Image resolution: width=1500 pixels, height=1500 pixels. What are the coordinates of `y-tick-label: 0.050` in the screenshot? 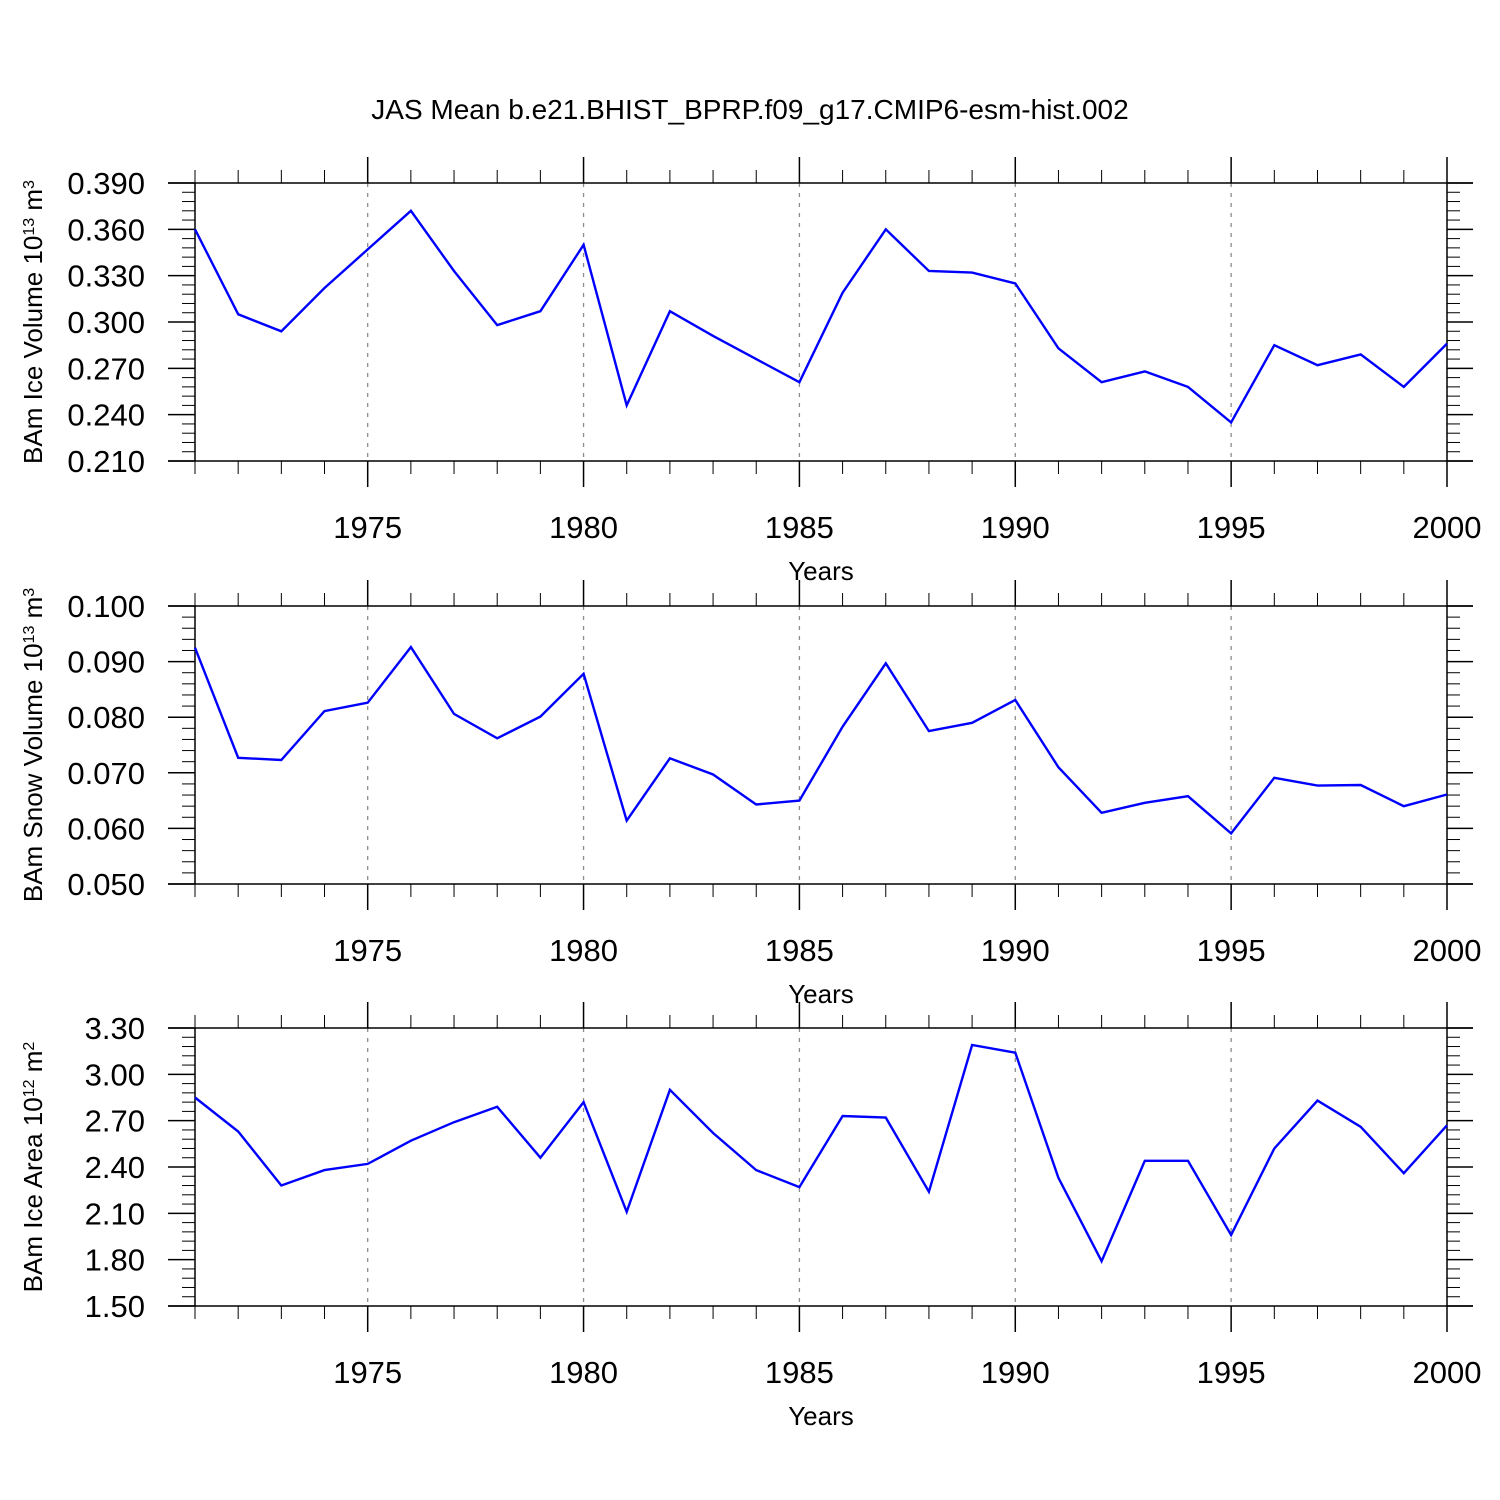 It's located at (106, 884).